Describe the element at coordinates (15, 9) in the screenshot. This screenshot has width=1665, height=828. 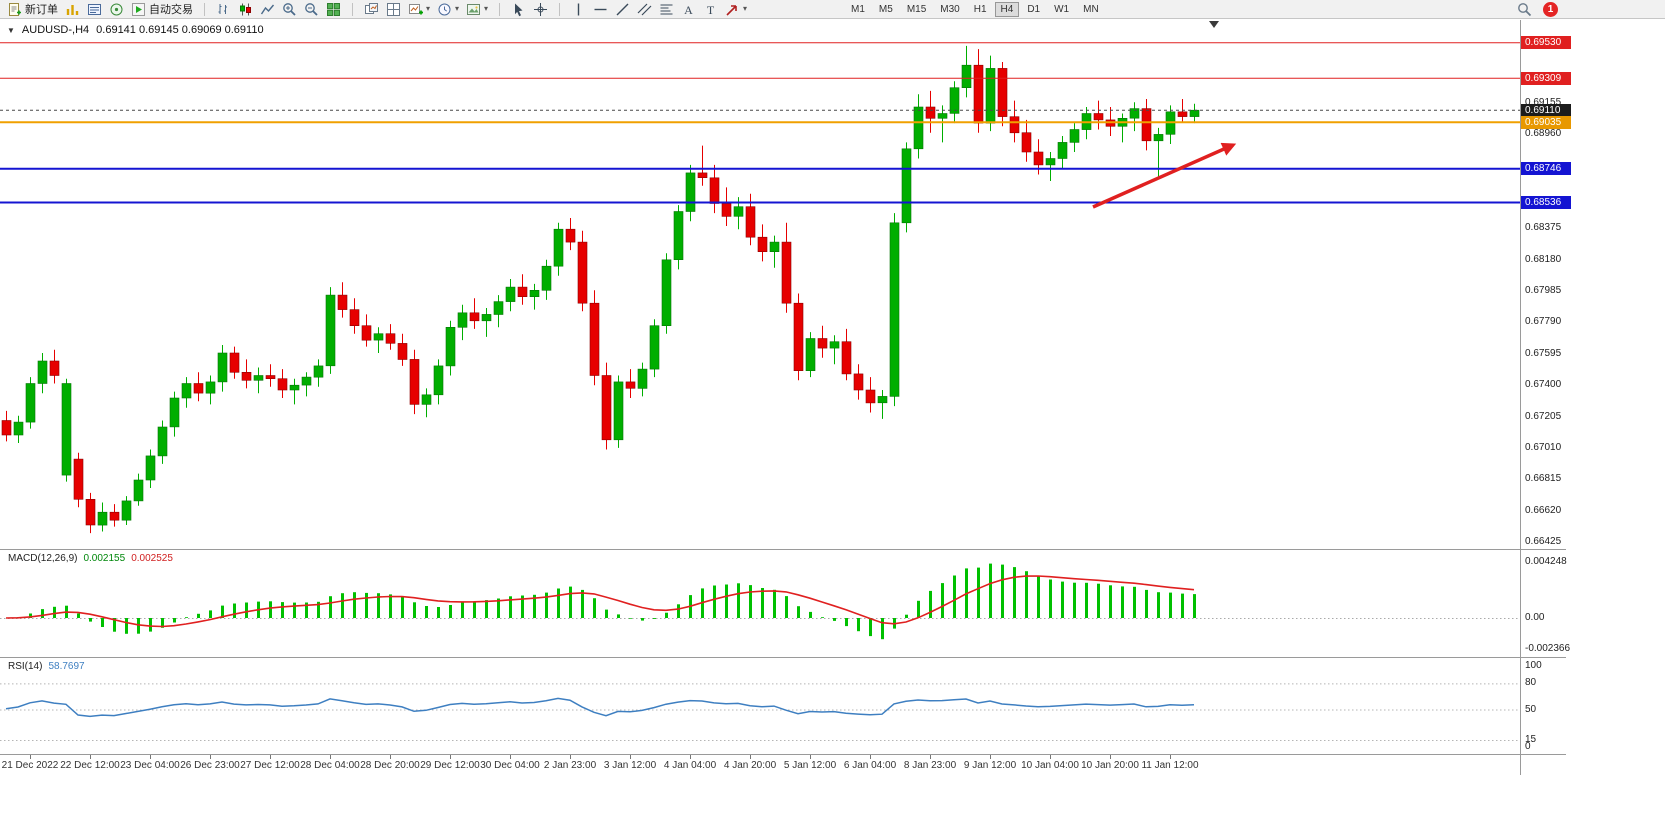
I see `new-order-icon` at that location.